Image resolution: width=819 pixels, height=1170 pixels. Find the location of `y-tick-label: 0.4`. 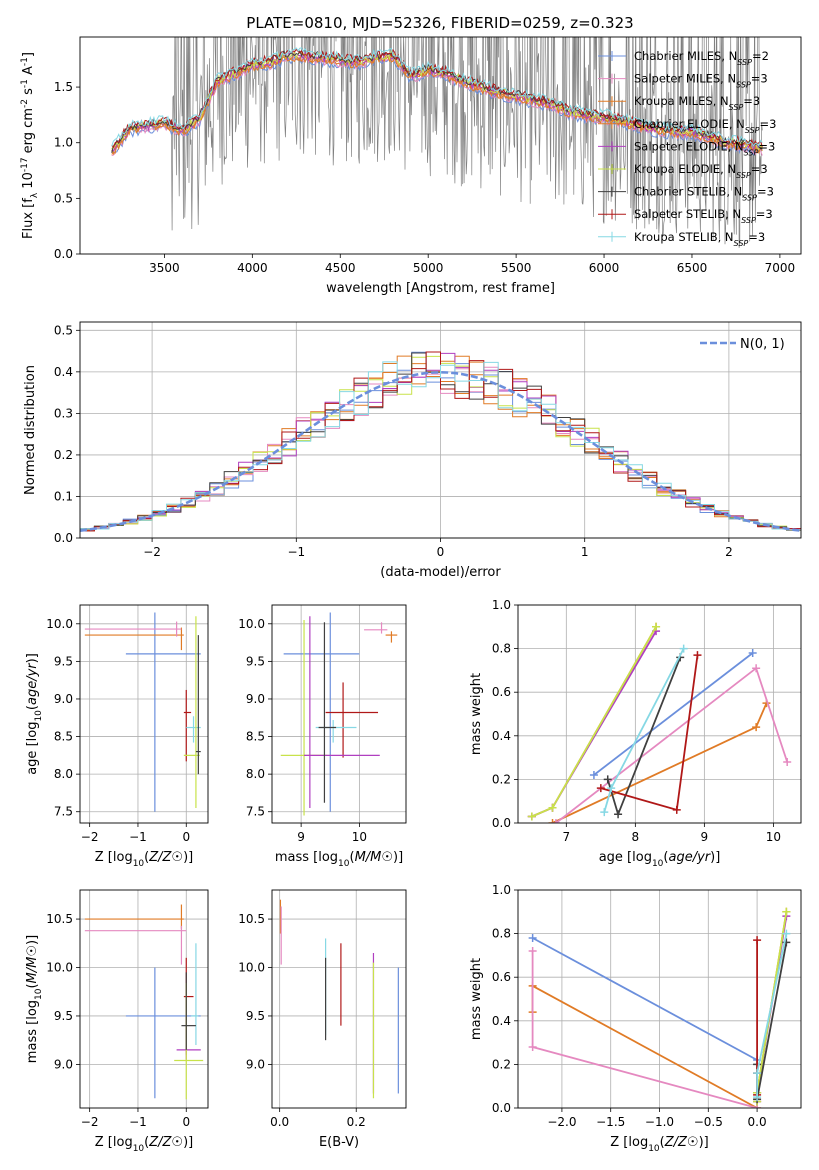

y-tick-label: 0.4 is located at coordinates (501, 736).